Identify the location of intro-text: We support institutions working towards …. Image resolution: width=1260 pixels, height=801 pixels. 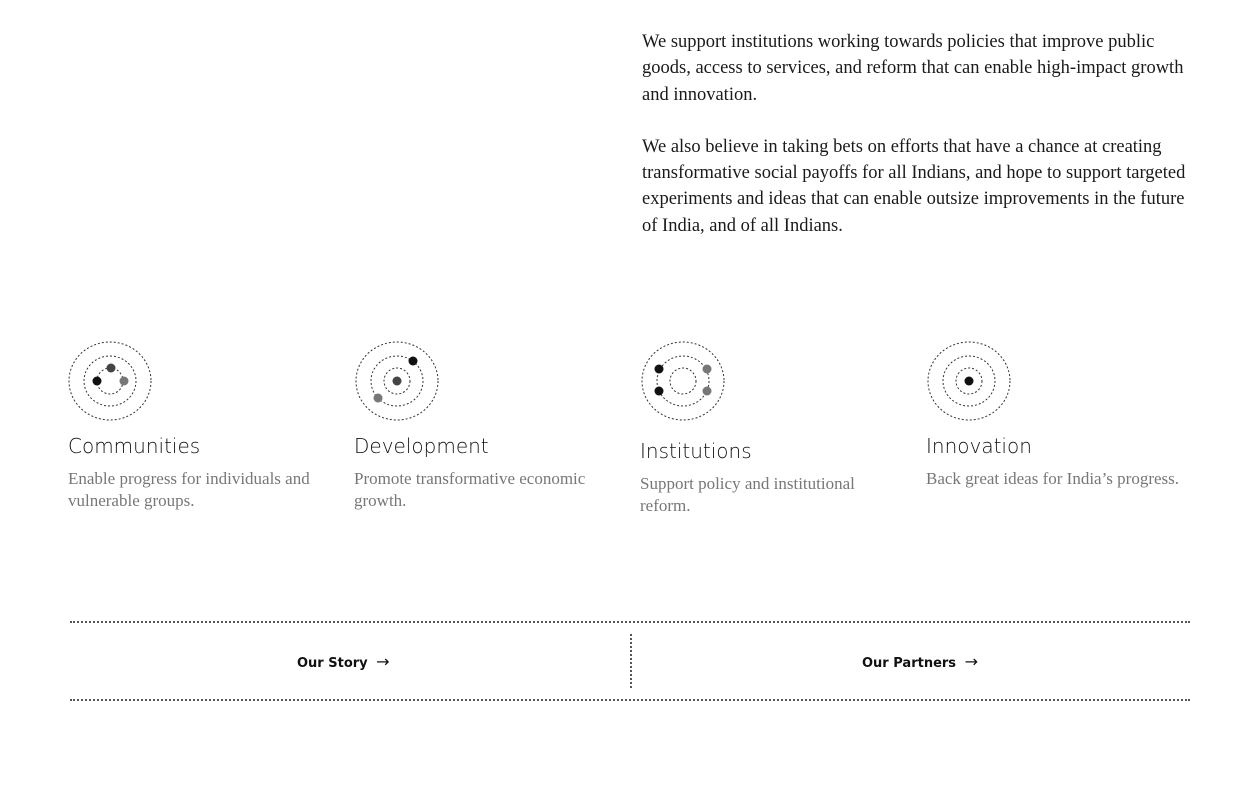
(922, 147).